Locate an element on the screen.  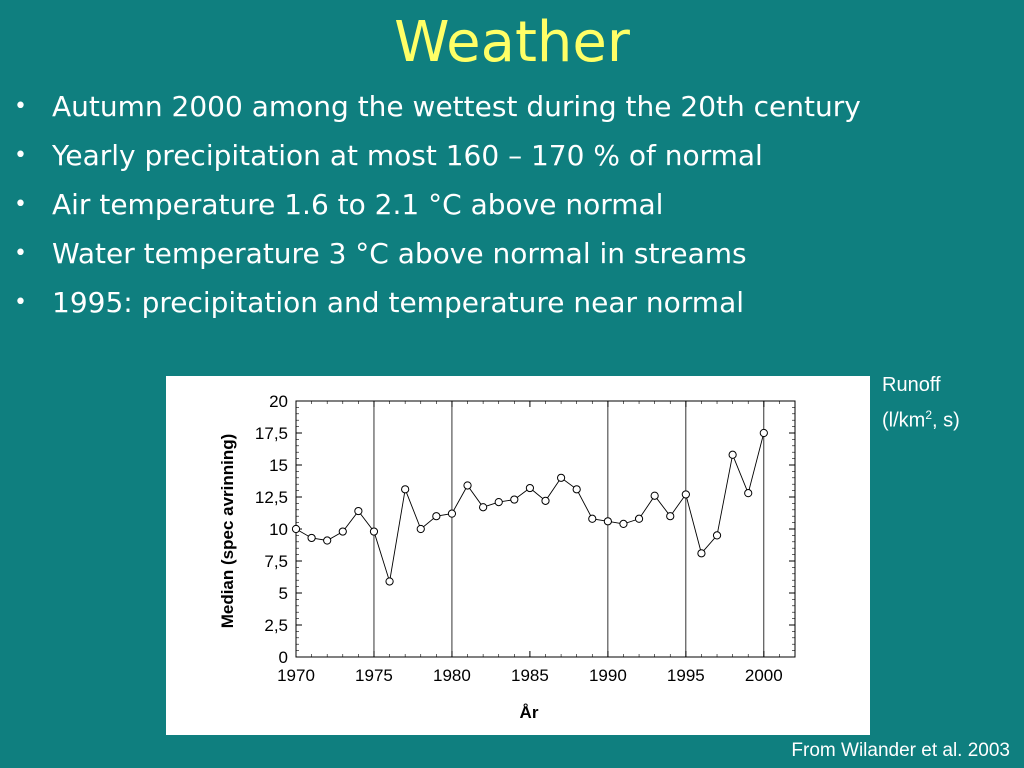
x-tick-label: 1985 is located at coordinates (530, 675).